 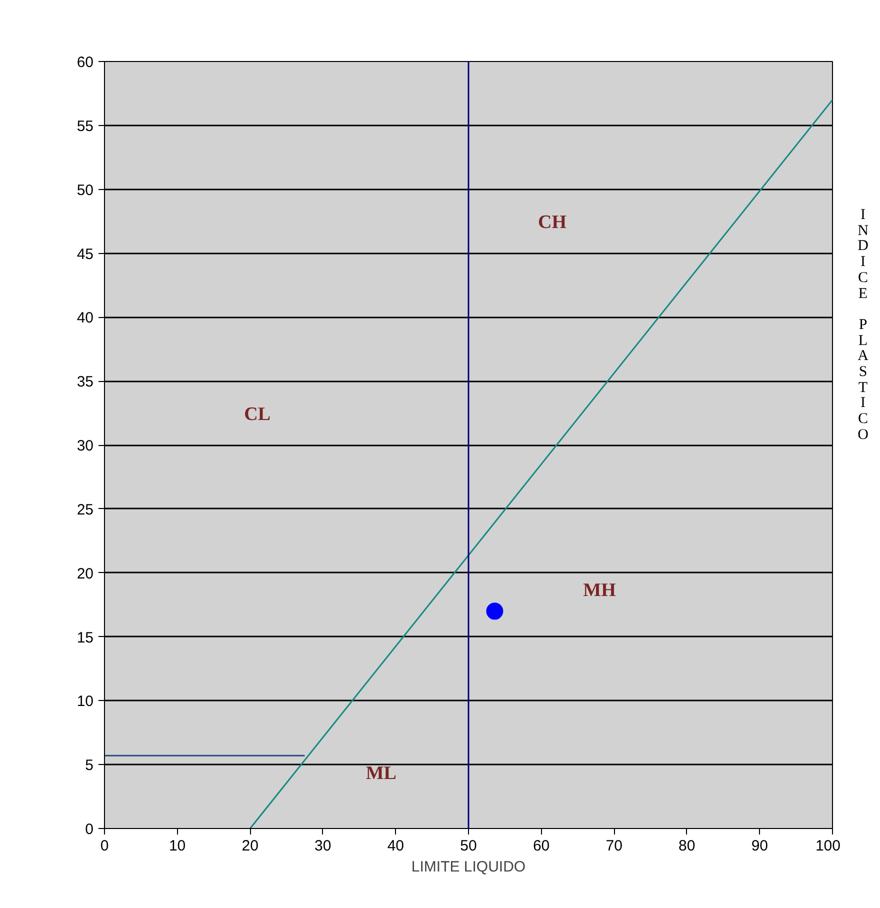 I want to click on x-tick-label: 90, so click(x=759, y=846).